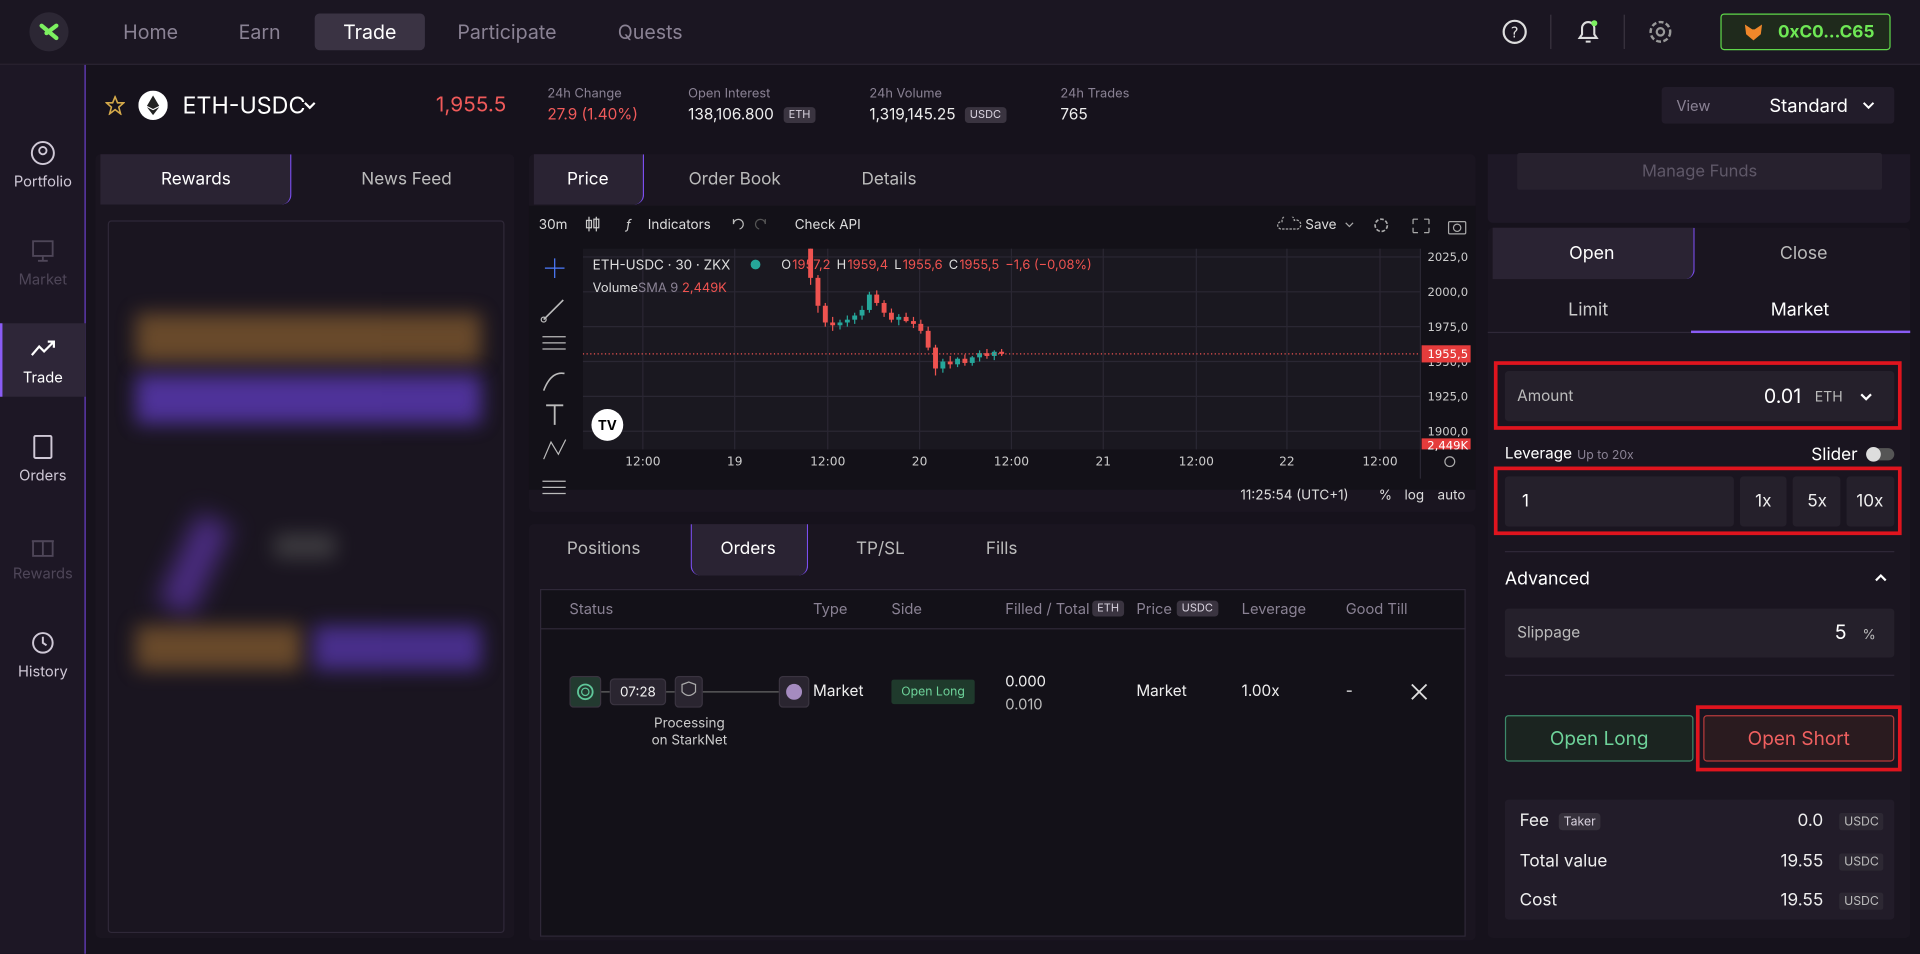  What do you see at coordinates (1385, 495) in the screenshot?
I see `scale-option: %` at bounding box center [1385, 495].